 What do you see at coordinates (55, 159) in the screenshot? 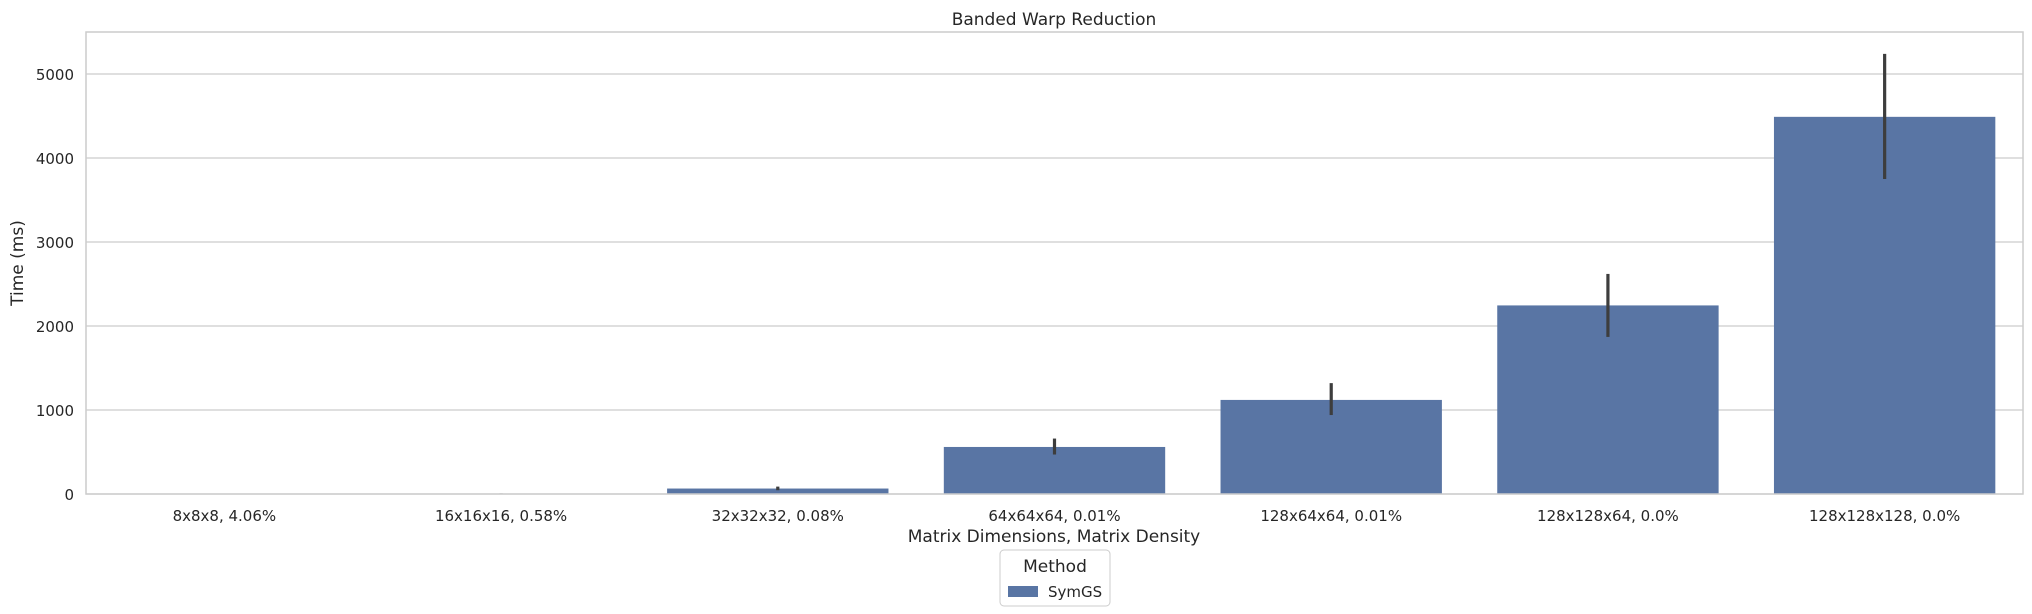
I see `y-tick-label: 4000` at bounding box center [55, 159].